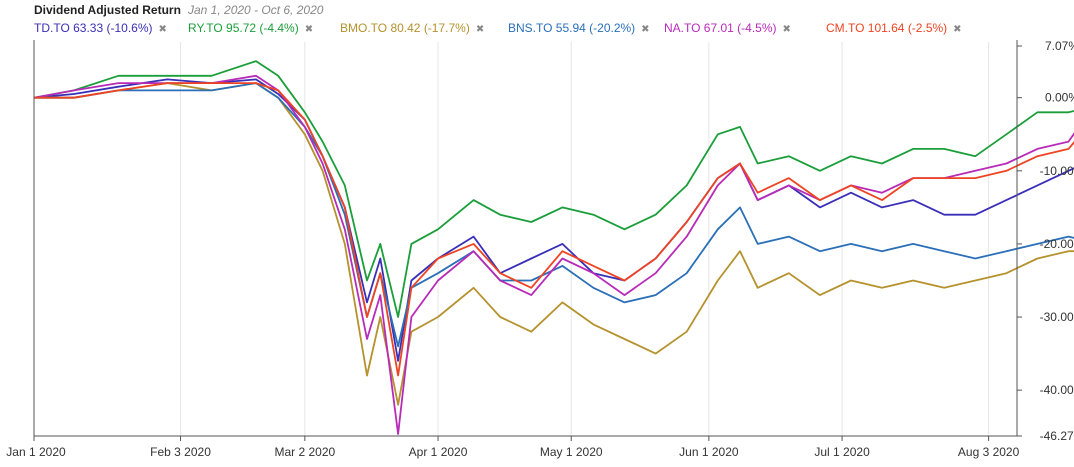 The width and height of the screenshot is (1074, 467). I want to click on y-tick-label: -10.00%, so click(1057, 171).